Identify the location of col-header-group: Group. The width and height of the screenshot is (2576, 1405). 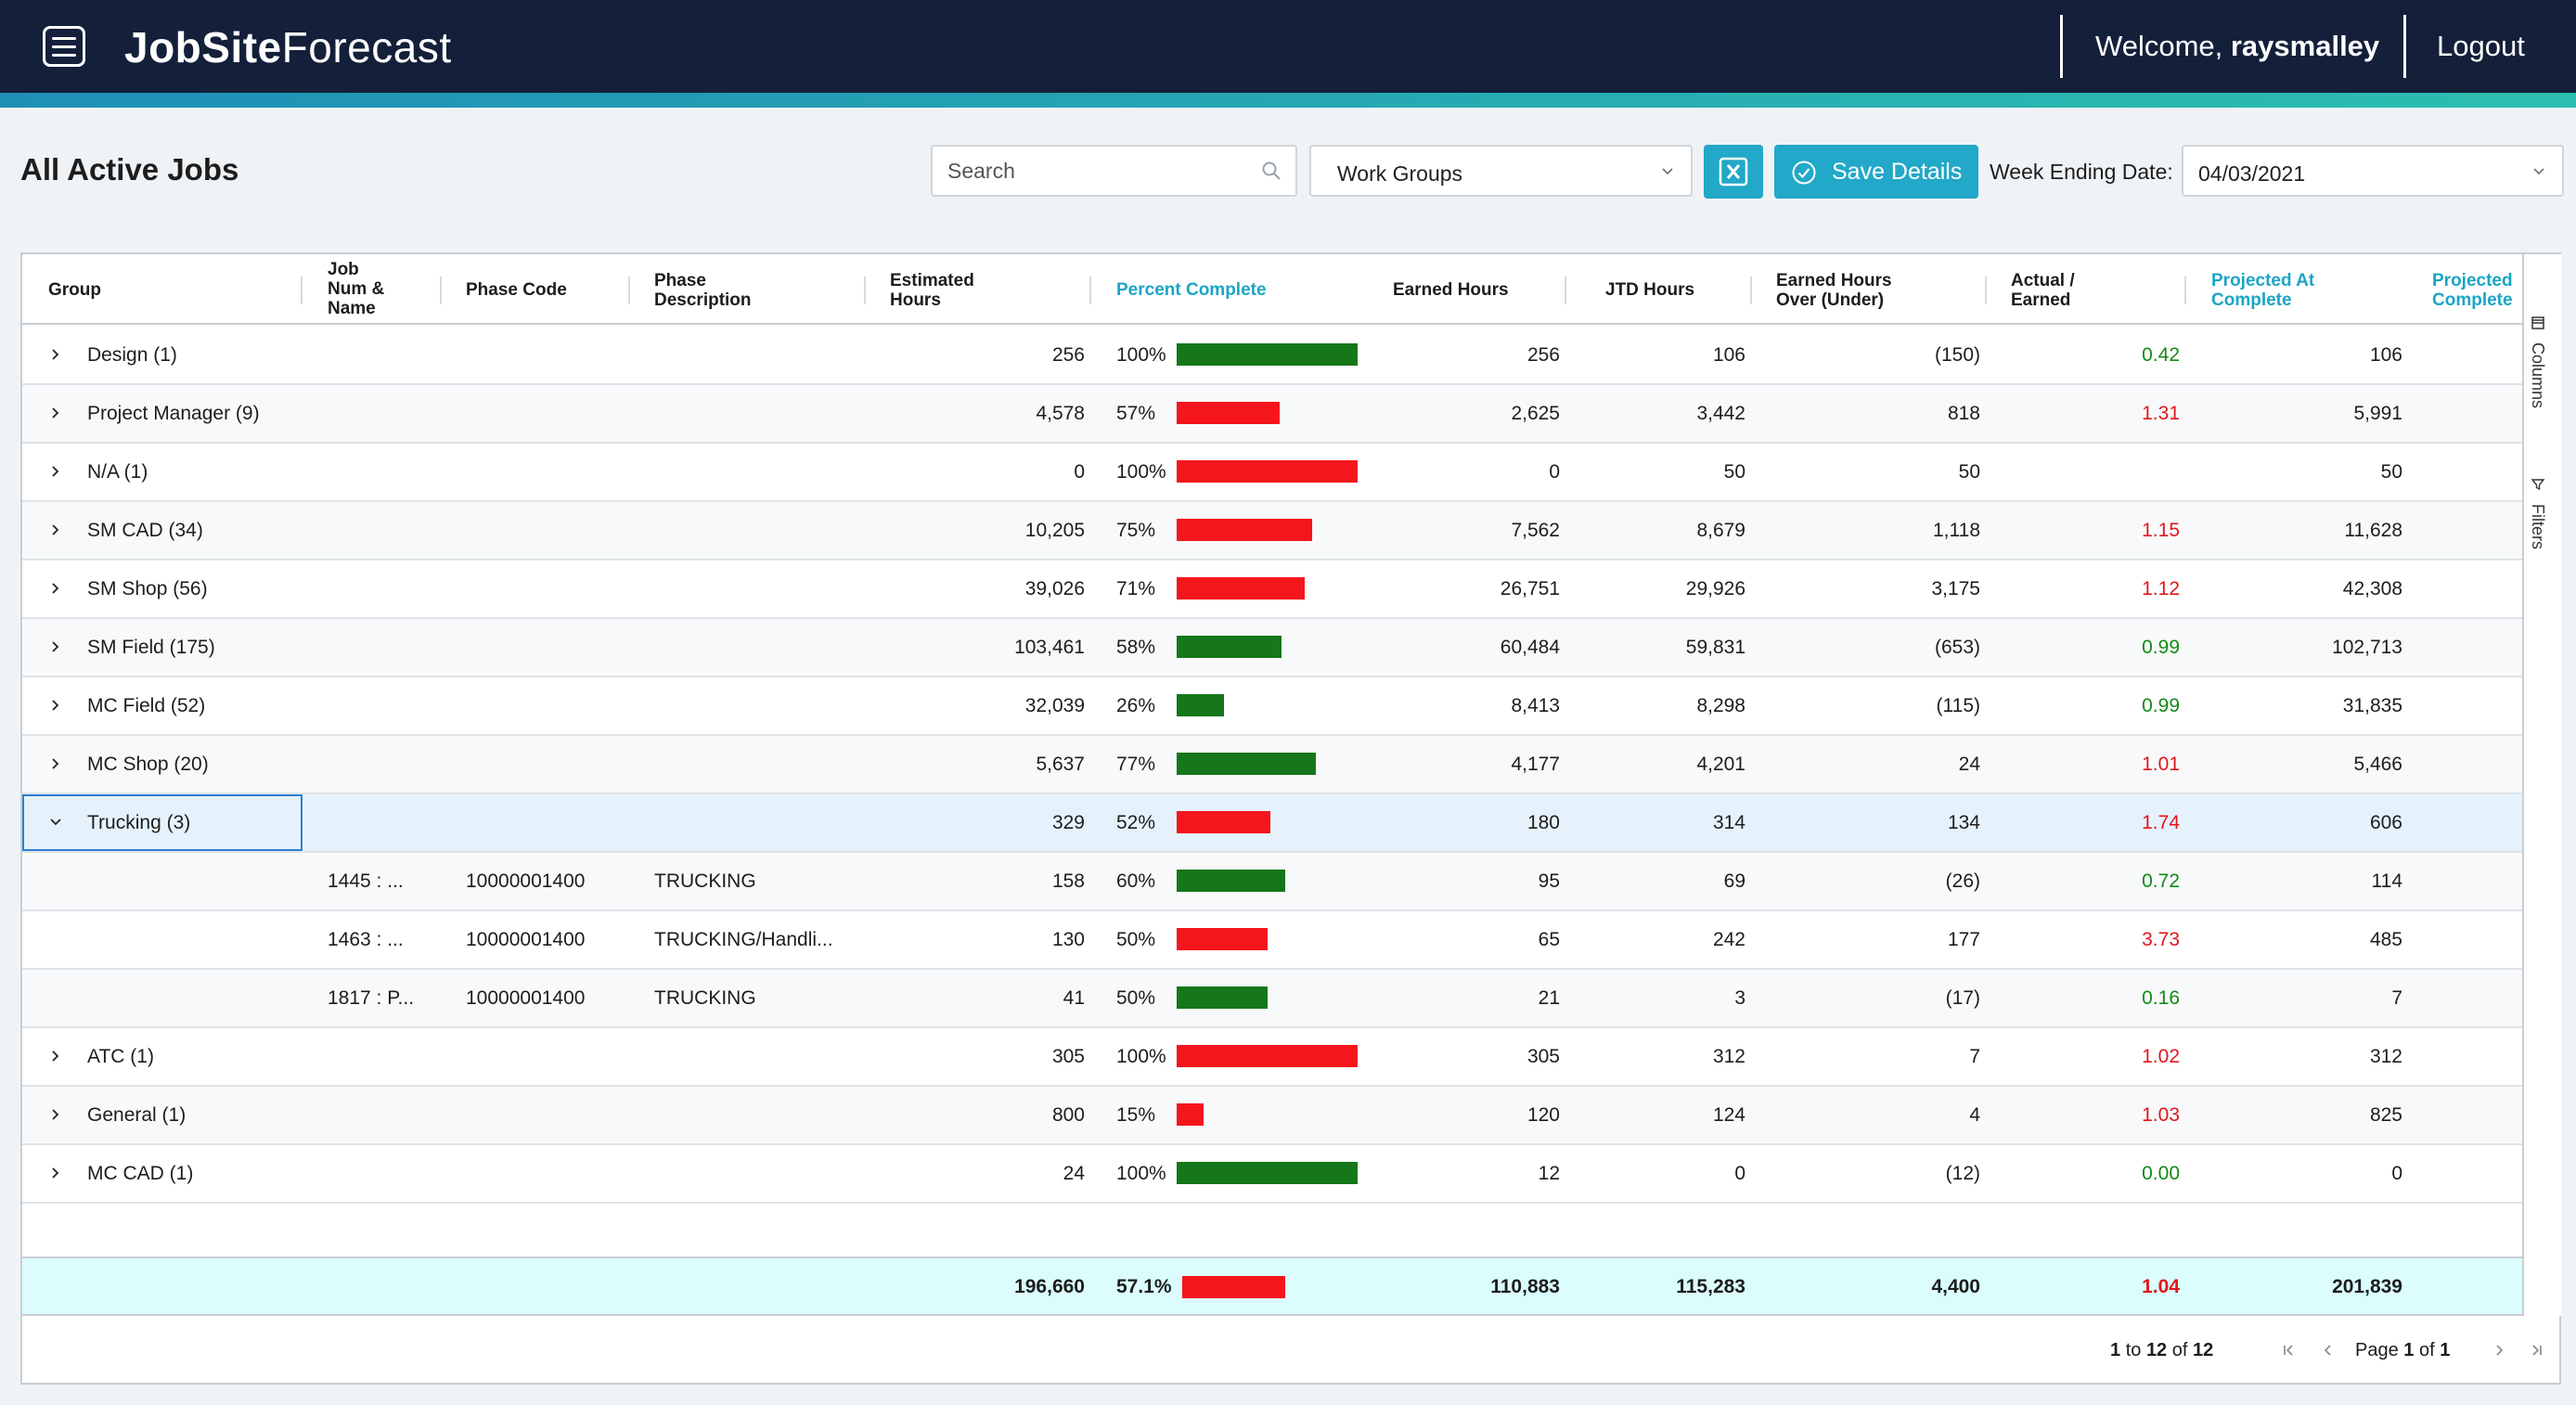
(74, 290).